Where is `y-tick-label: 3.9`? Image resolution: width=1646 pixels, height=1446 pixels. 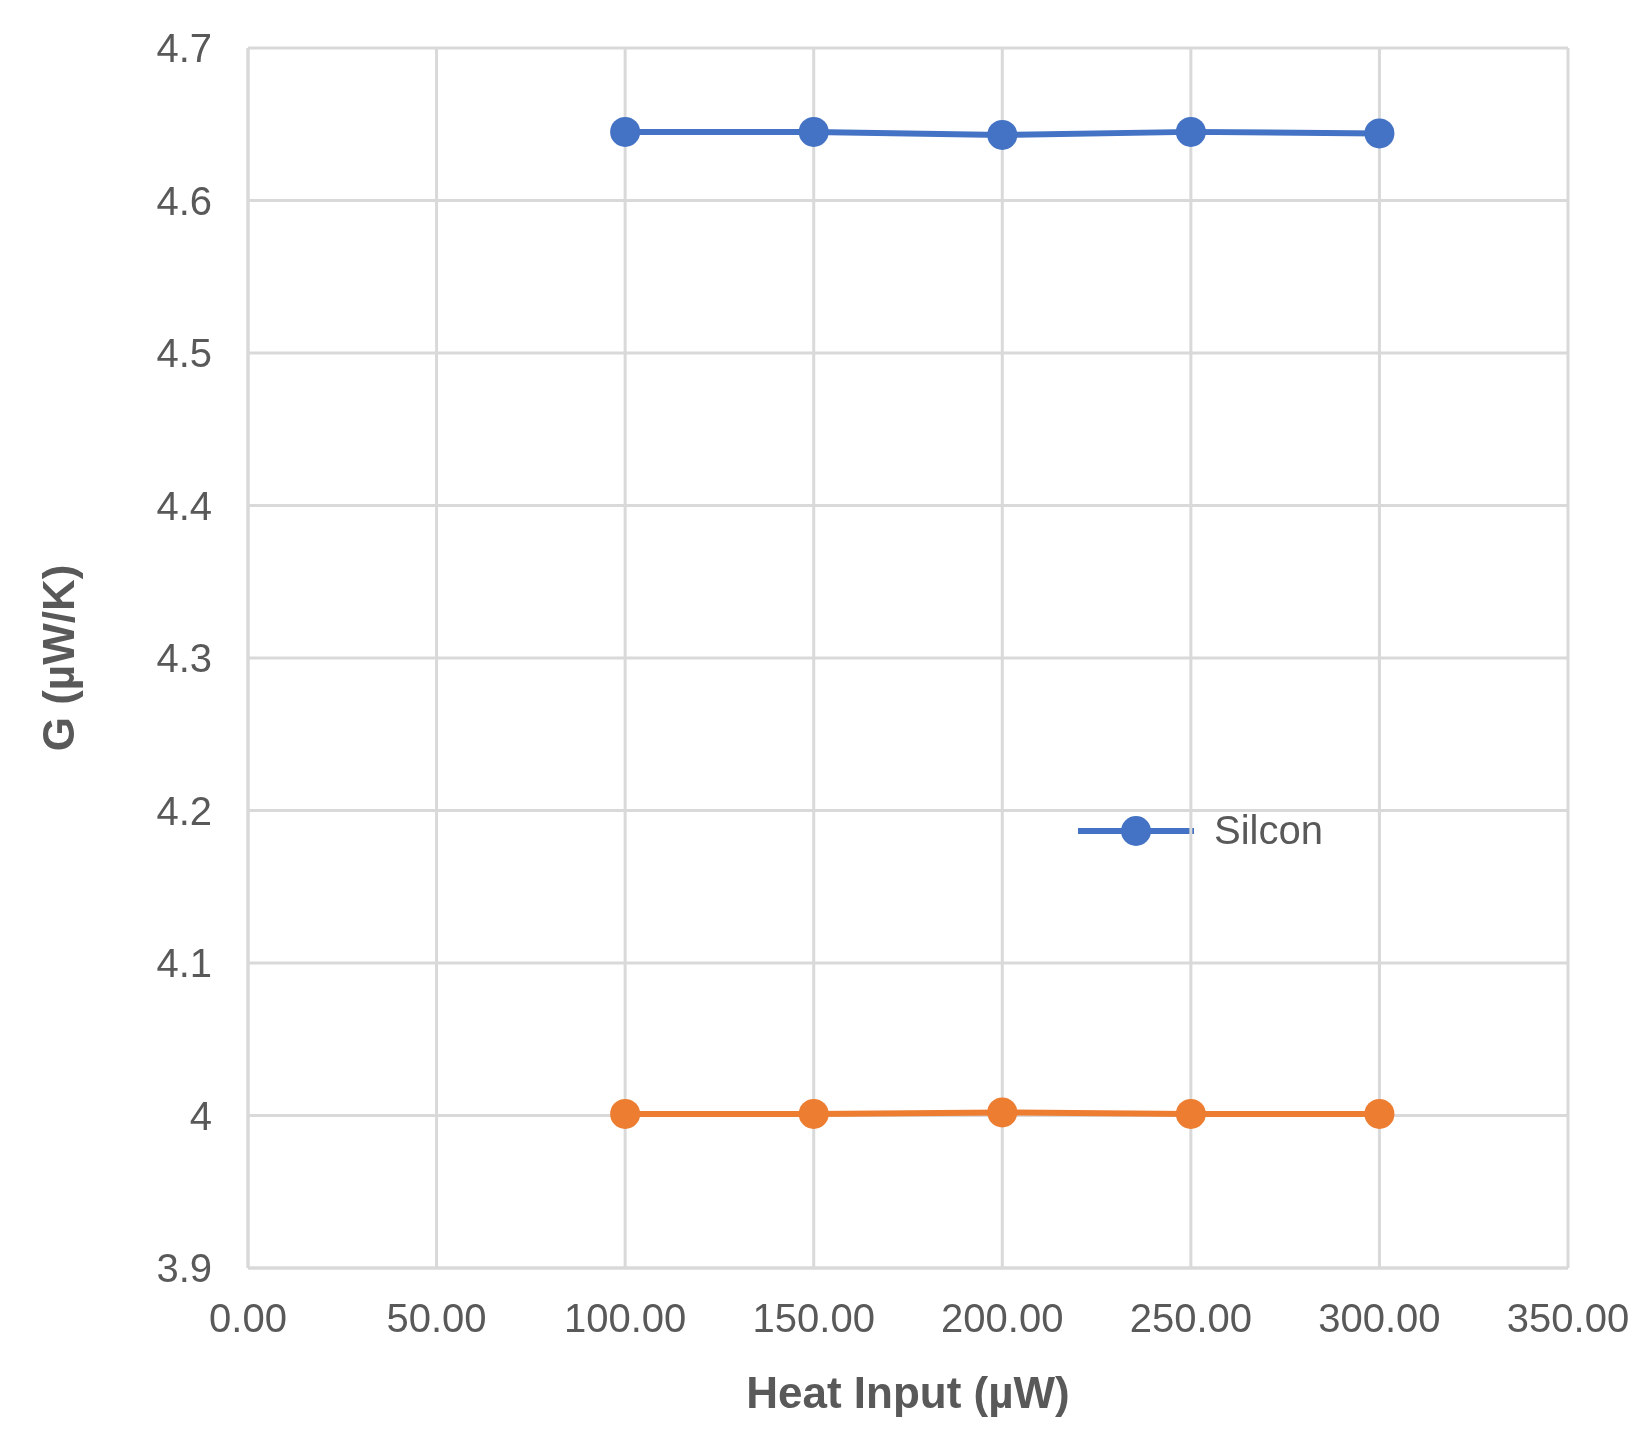
y-tick-label: 3.9 is located at coordinates (184, 1268).